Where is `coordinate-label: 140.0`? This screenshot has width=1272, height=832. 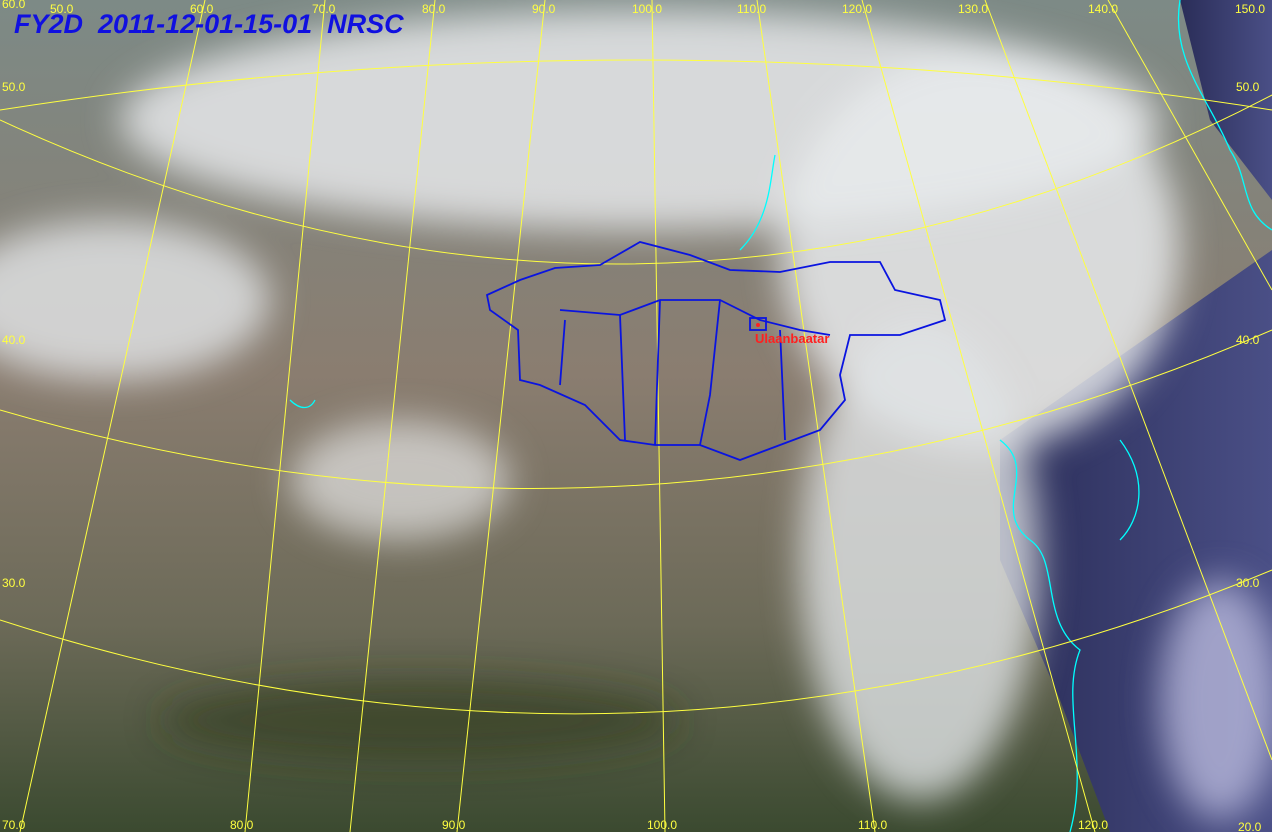 coordinate-label: 140.0 is located at coordinates (1103, 9).